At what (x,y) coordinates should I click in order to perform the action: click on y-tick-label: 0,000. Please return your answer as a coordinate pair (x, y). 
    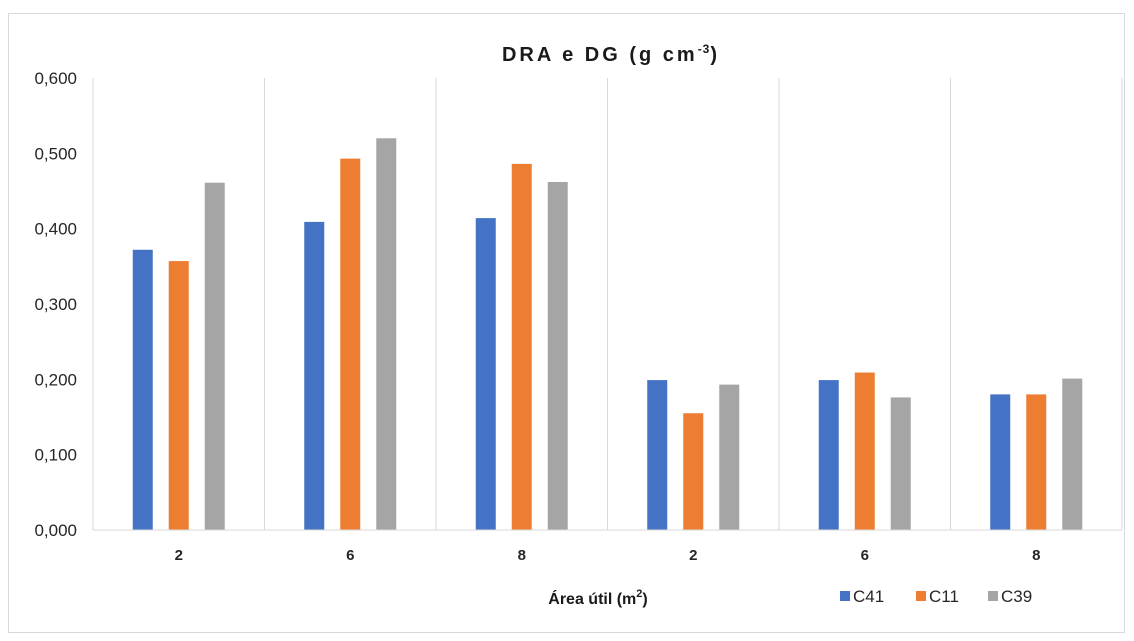
    Looking at the image, I should click on (55, 530).